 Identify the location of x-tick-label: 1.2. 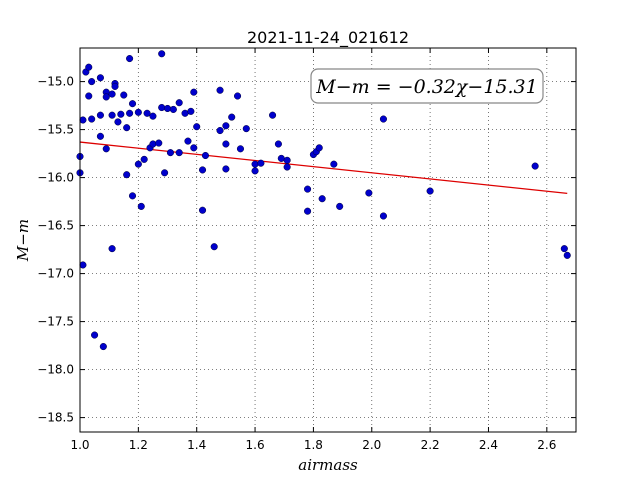
(138, 445).